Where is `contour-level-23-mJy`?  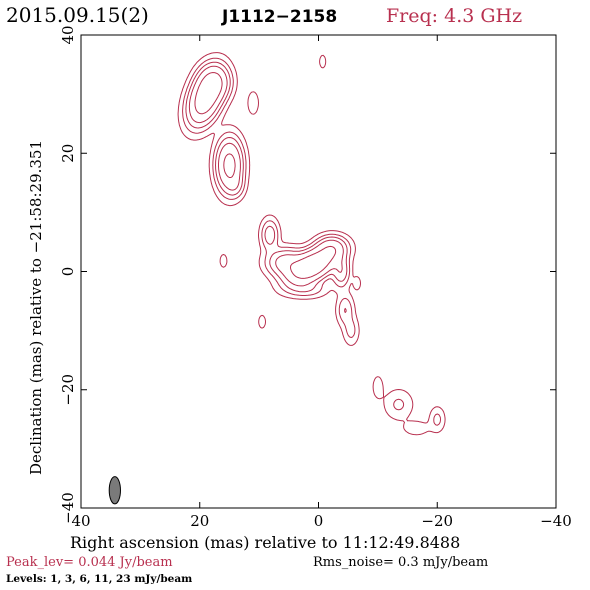 contour-level-23-mJy is located at coordinates (265, 175).